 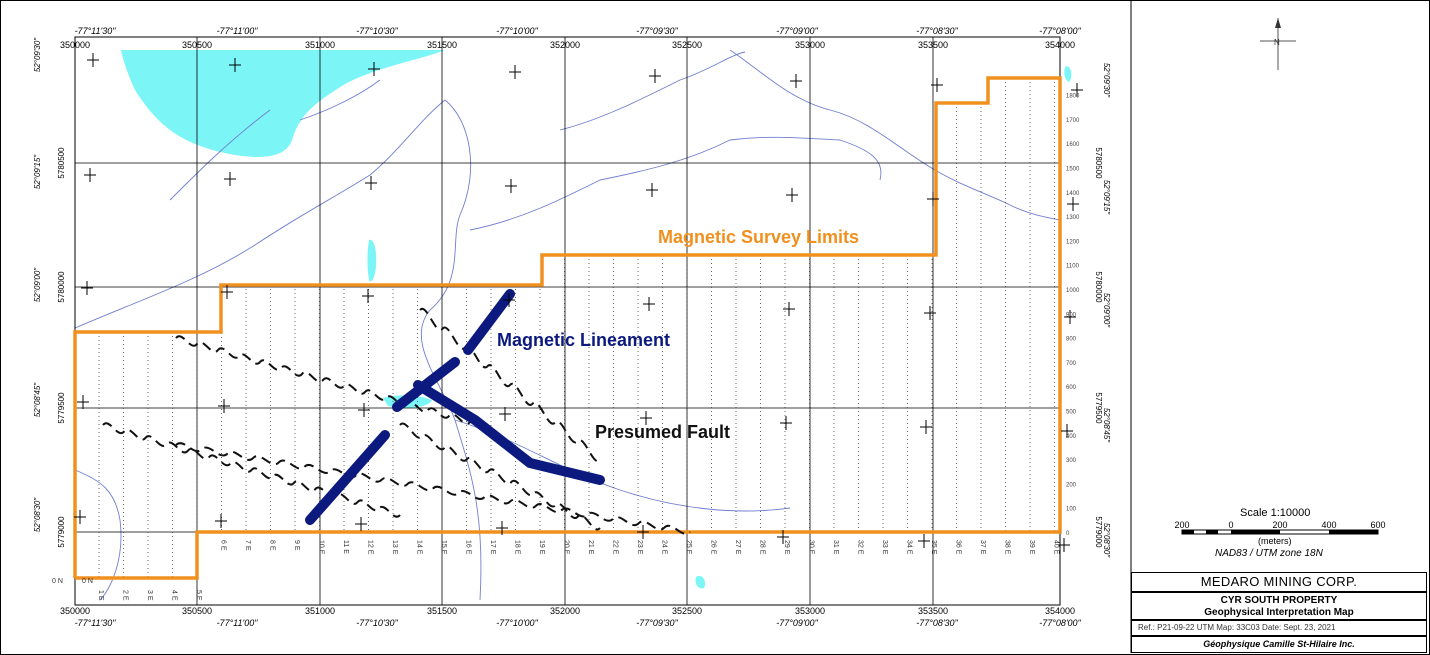 I want to click on survey-line-label: 37 E, so click(x=982, y=547).